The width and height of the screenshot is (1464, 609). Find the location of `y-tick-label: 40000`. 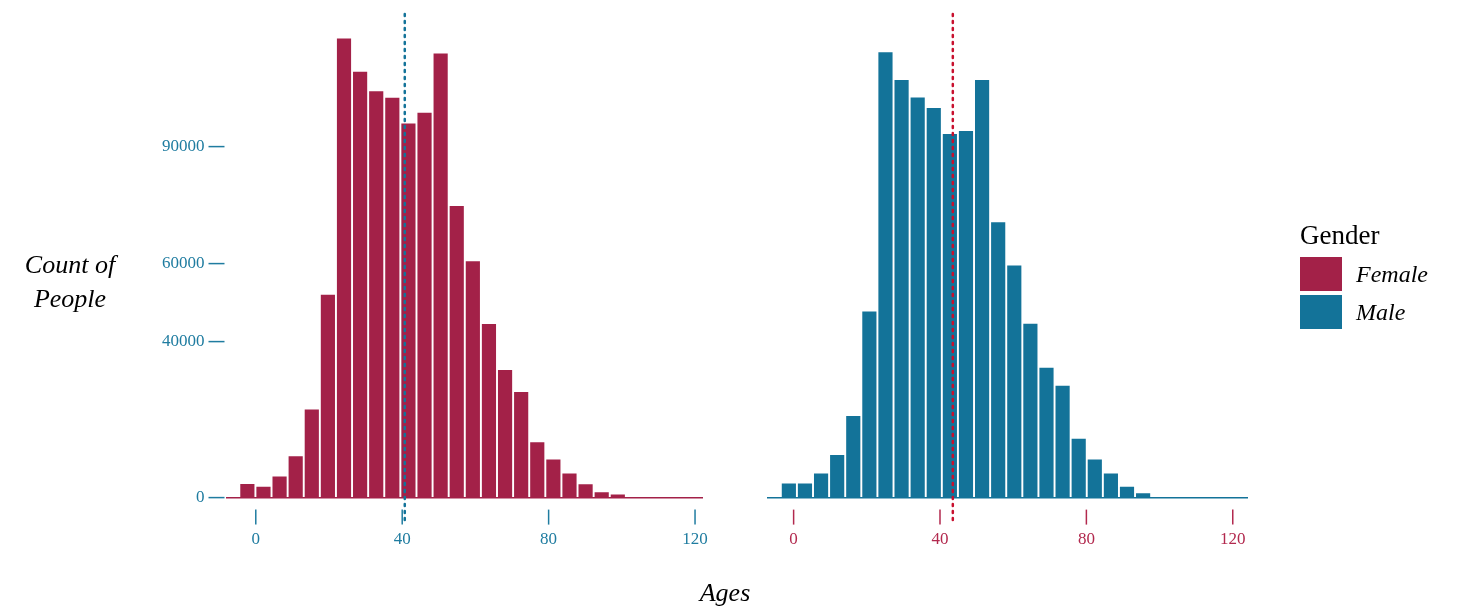

y-tick-label: 40000 is located at coordinates (183, 341).